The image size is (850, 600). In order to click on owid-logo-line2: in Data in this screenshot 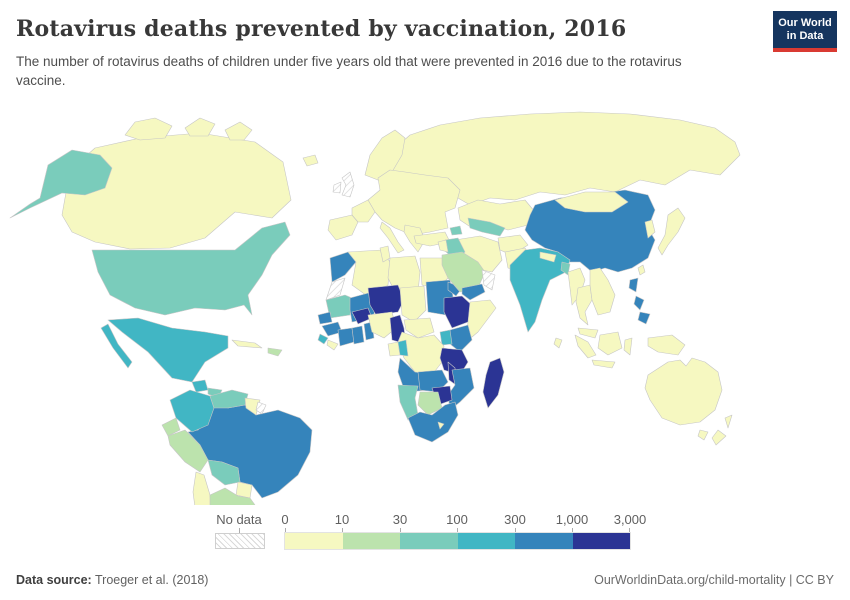, I will do `click(805, 36)`.